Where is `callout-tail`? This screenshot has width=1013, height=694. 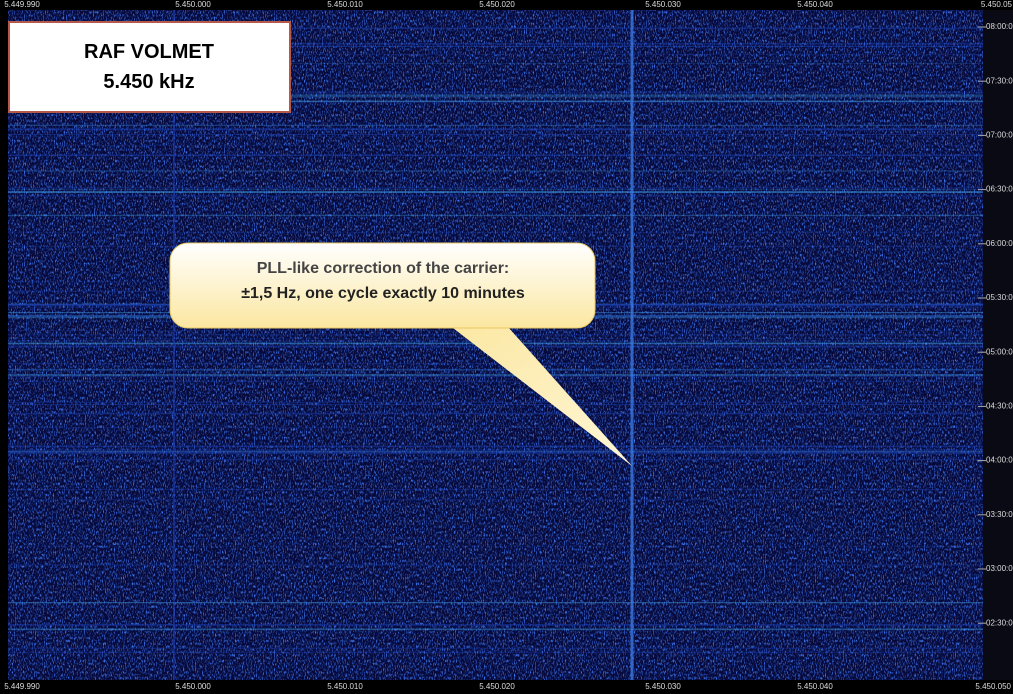 callout-tail is located at coordinates (536, 392).